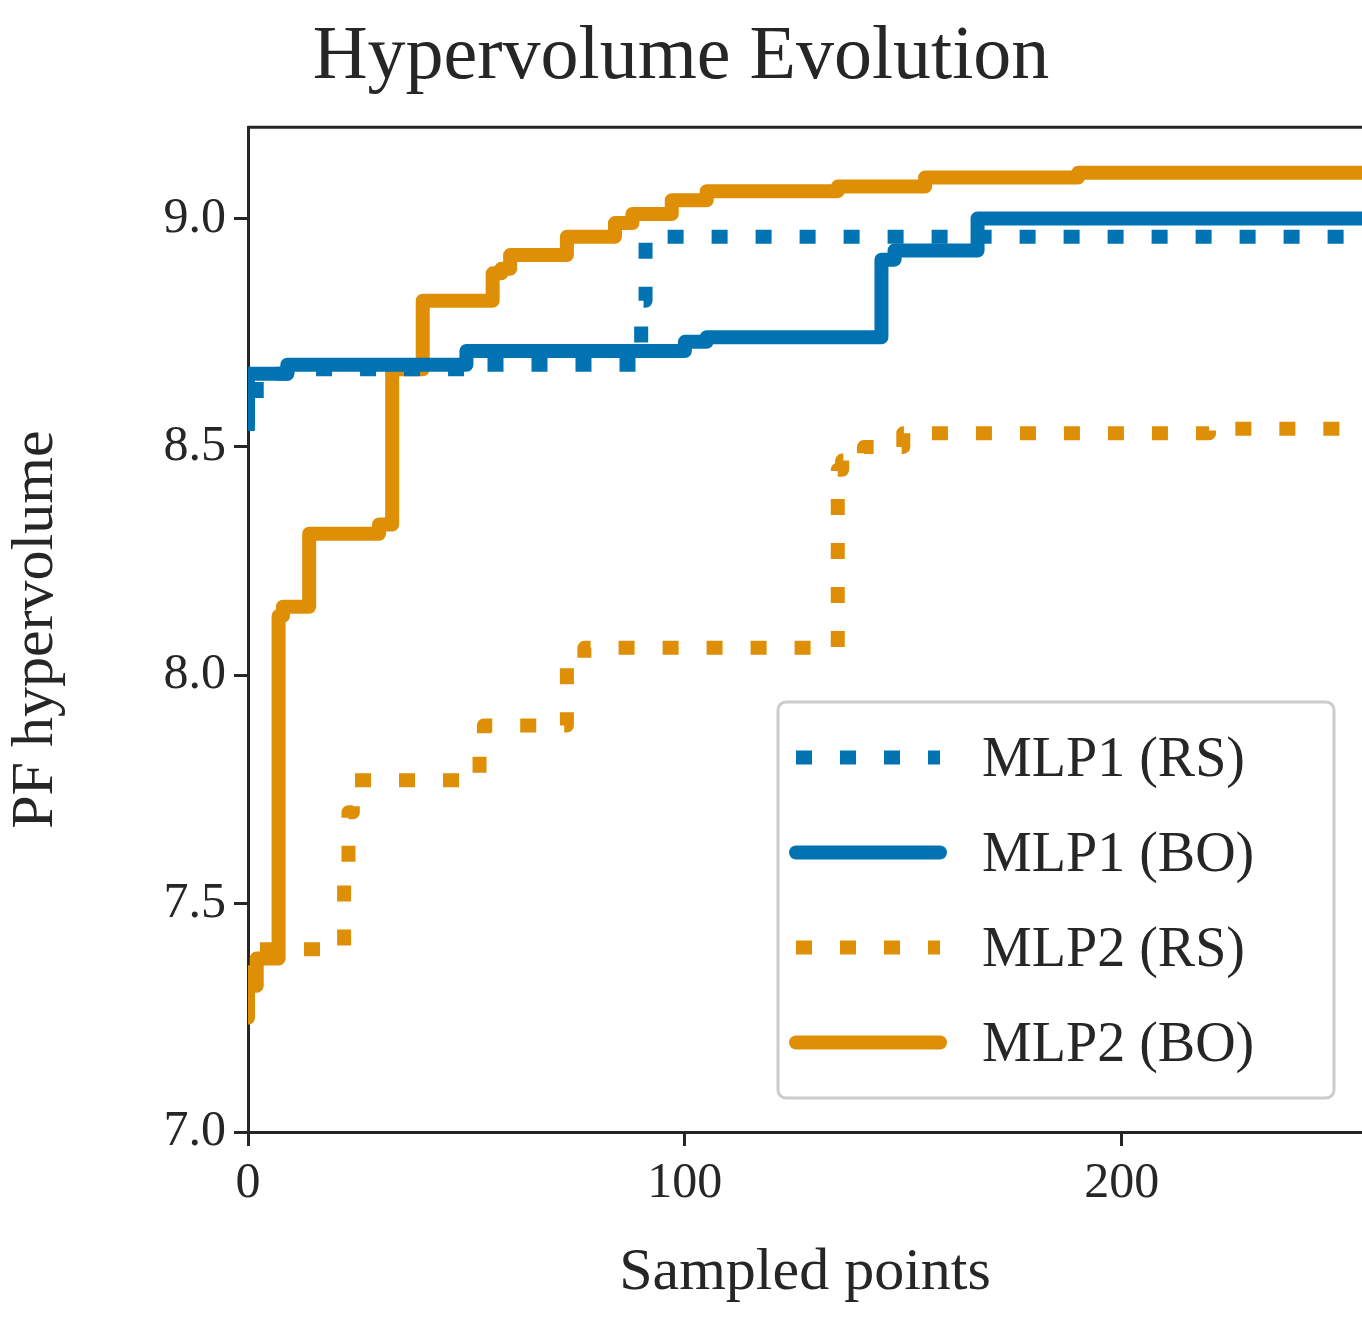  I want to click on y-tick-label: 7.5, so click(194, 899).